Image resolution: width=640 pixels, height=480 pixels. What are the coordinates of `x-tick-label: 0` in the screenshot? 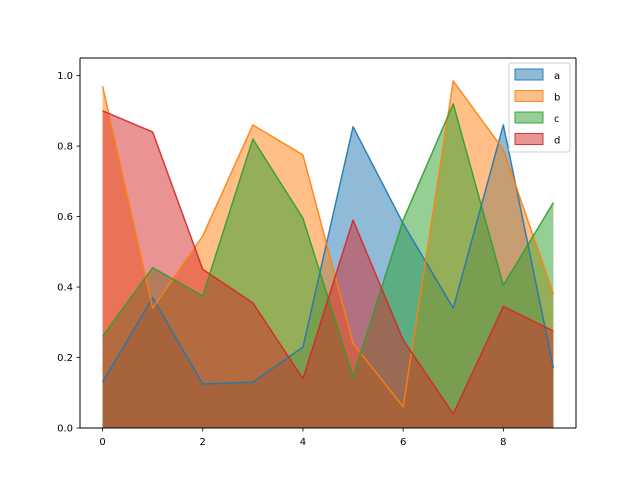 It's located at (102, 442).